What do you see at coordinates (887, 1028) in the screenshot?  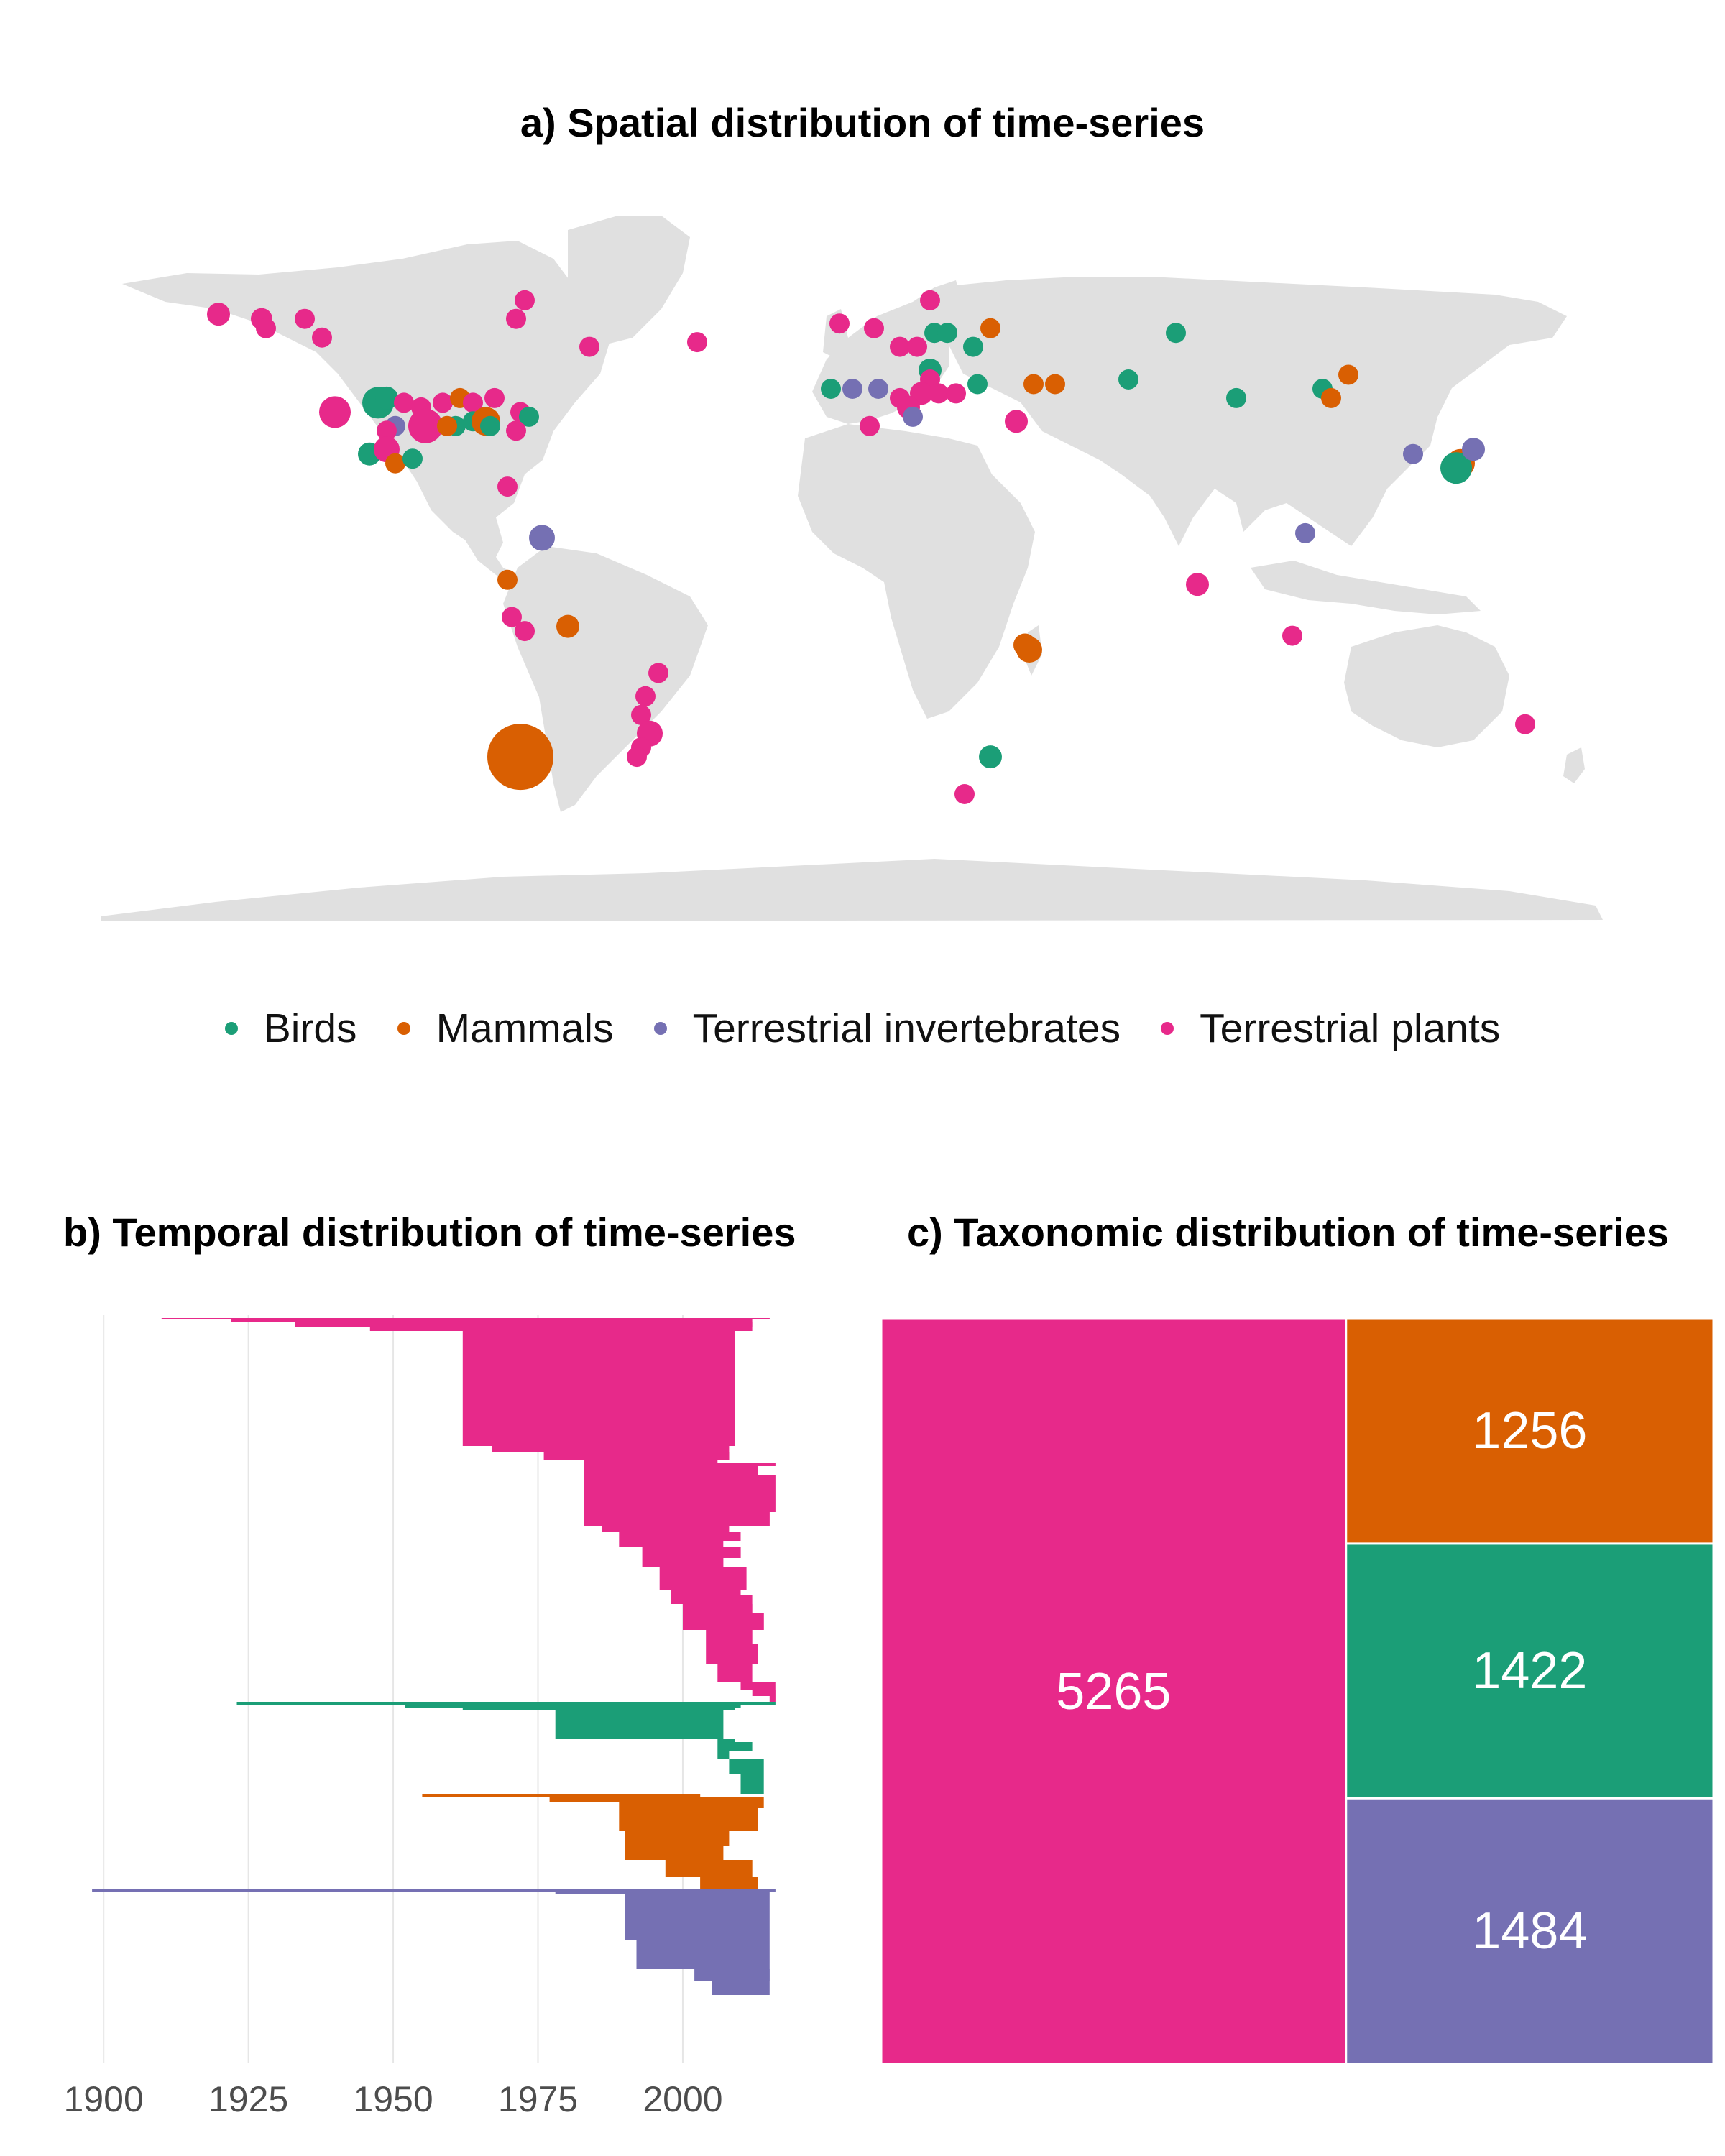 I see `legend-item-invertebrates: Terrestrial invertebrates` at bounding box center [887, 1028].